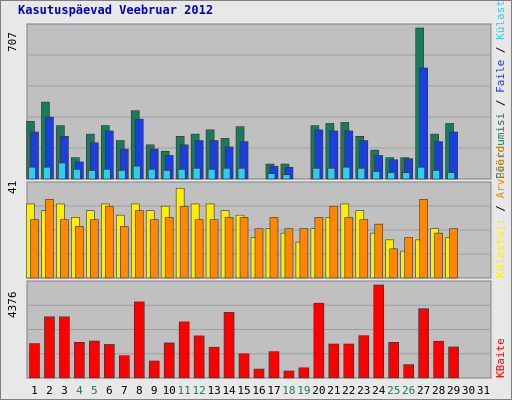  What do you see at coordinates (12, 187) in the screenshot?
I see `y-max-label-middle: 41` at bounding box center [12, 187].